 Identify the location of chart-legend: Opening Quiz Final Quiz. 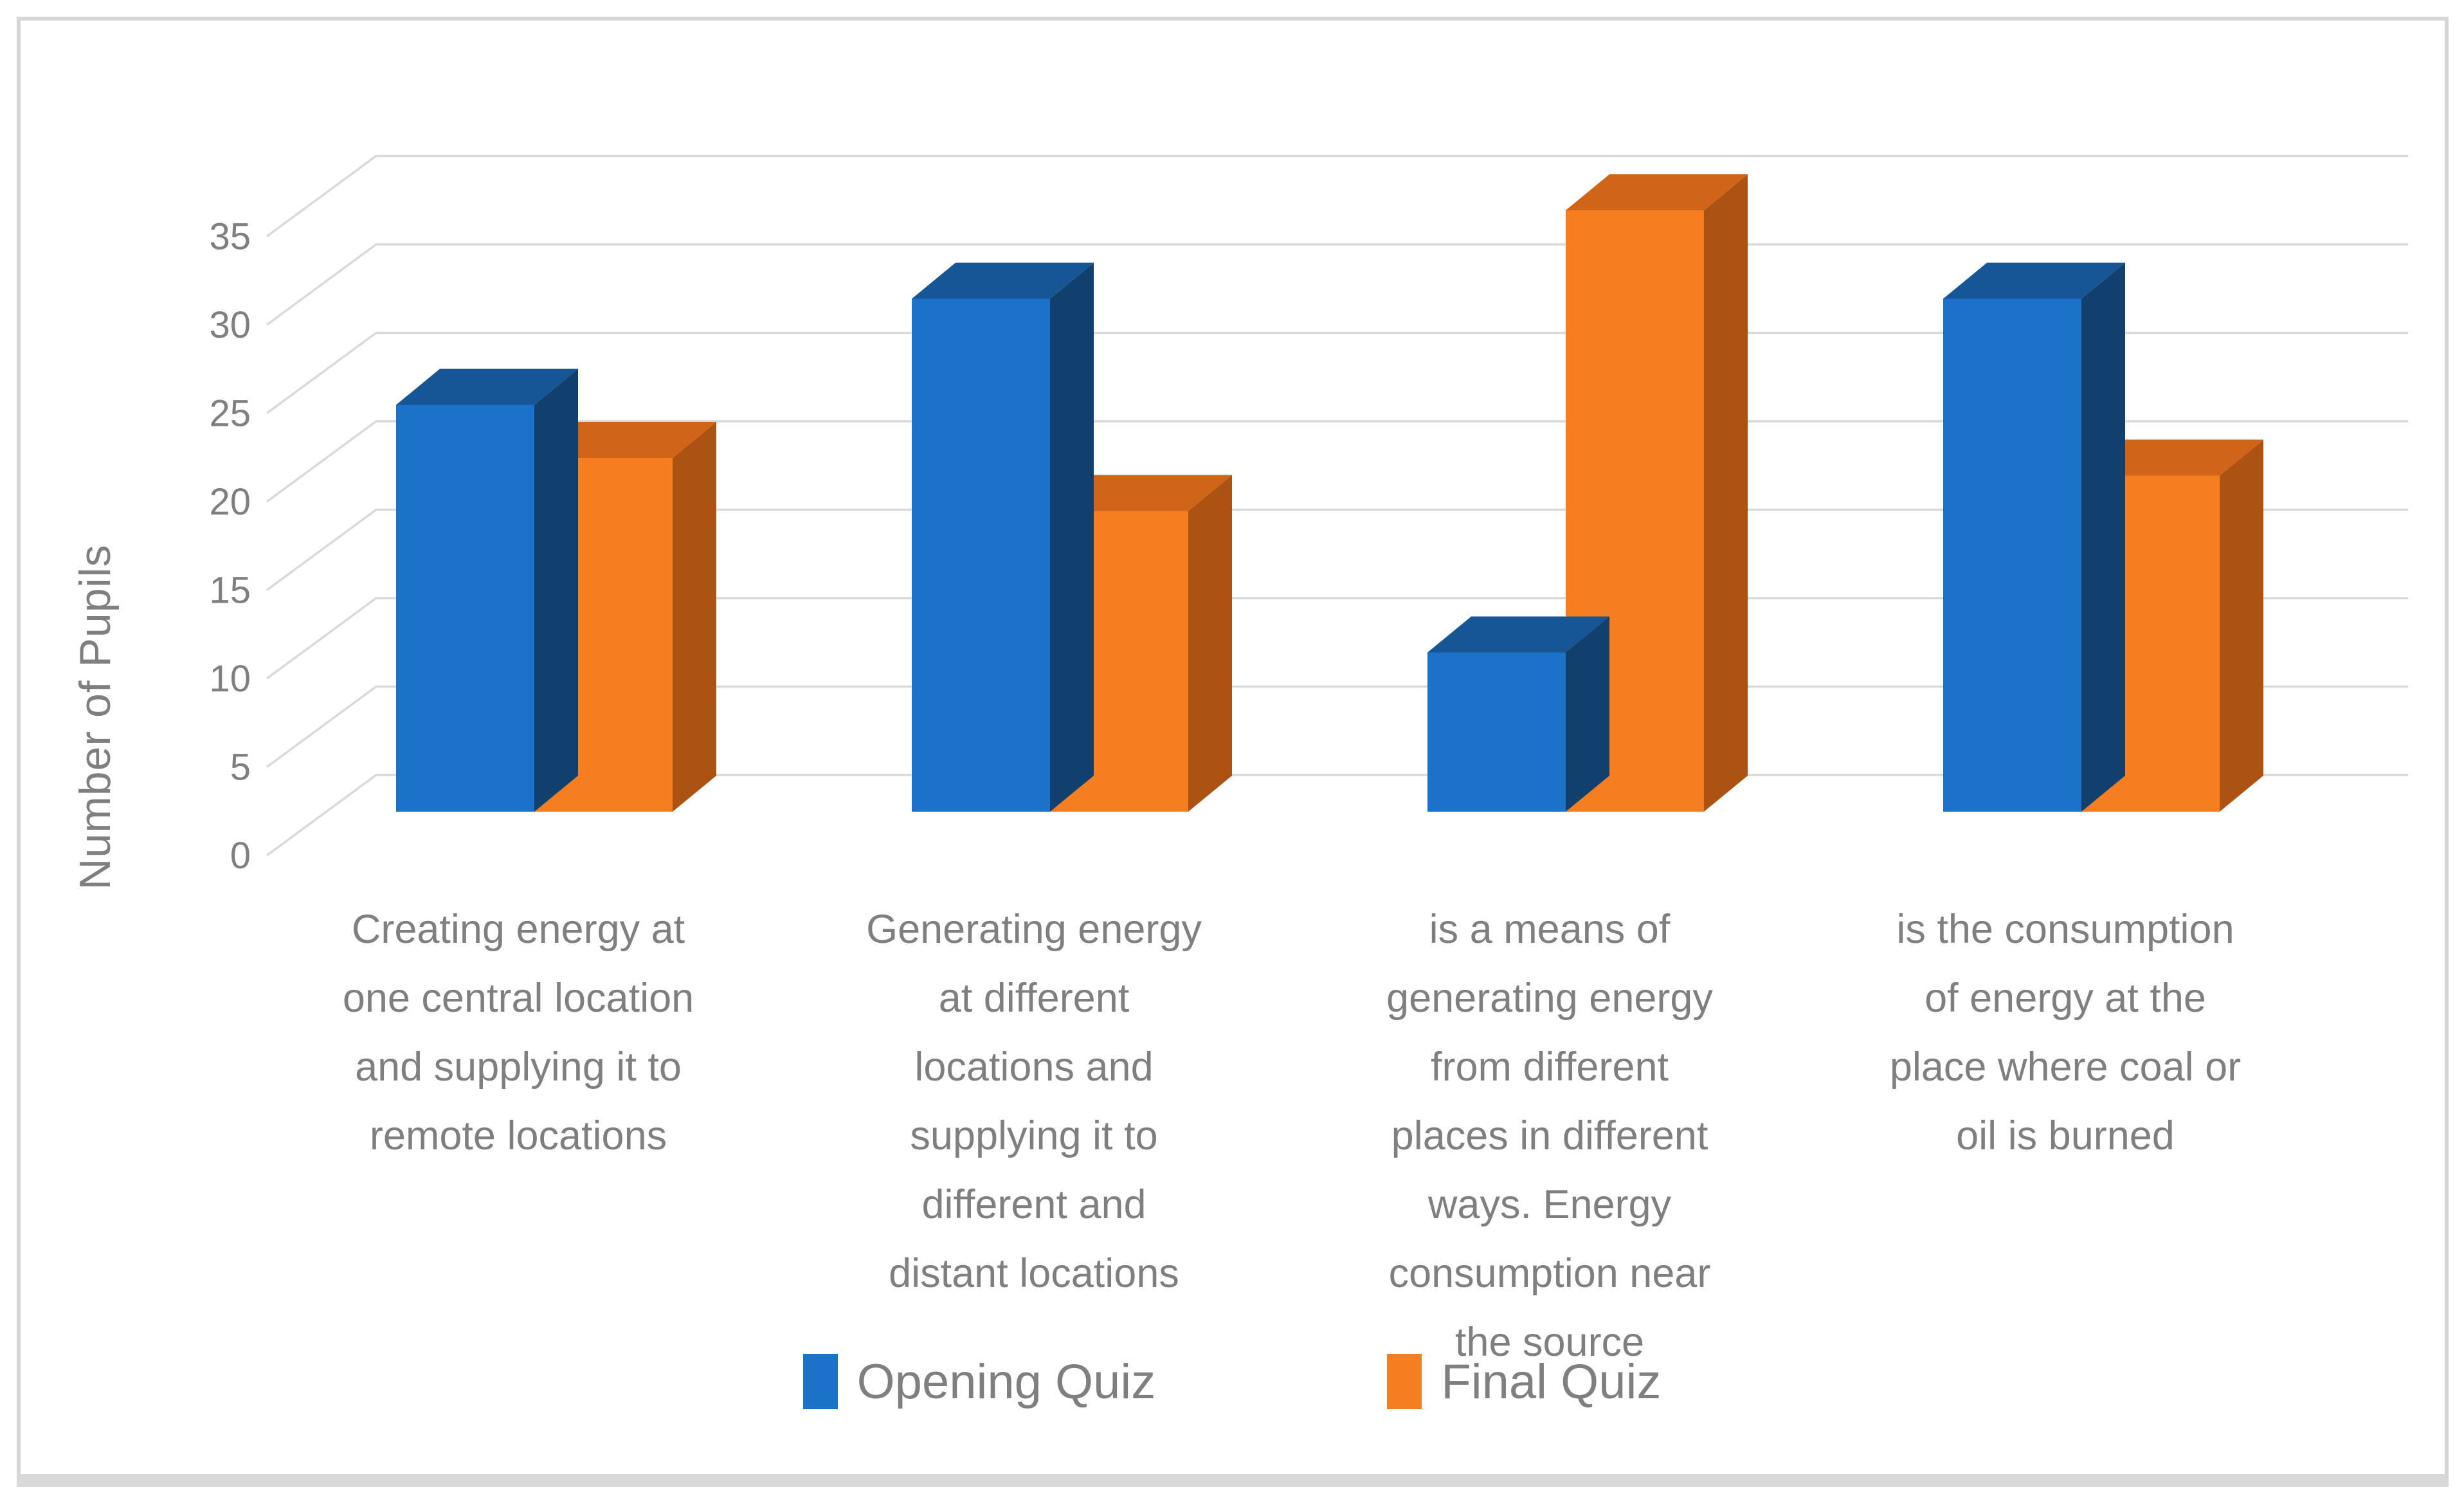
(1232, 1382).